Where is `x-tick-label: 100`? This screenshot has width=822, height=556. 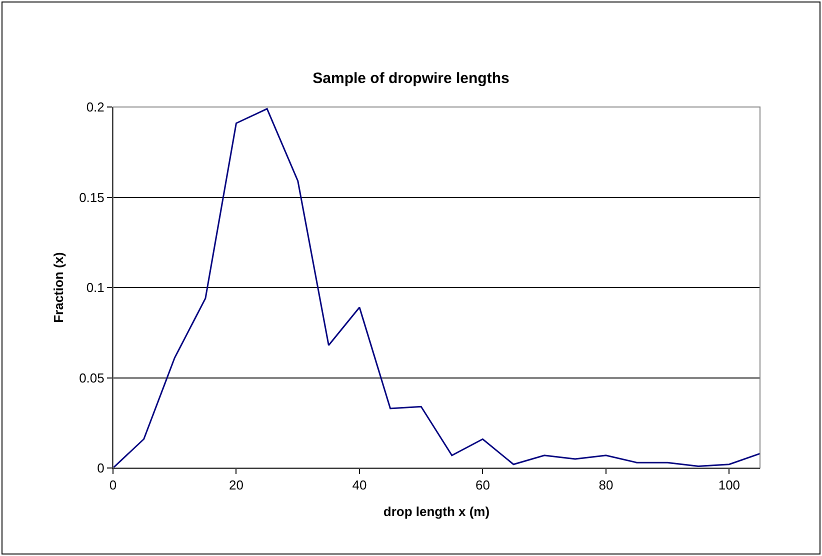
x-tick-label: 100 is located at coordinates (729, 485).